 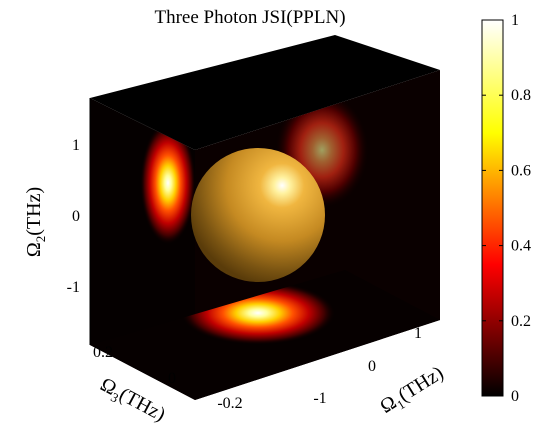 What do you see at coordinates (73, 287) in the screenshot?
I see `y-tick-m1: -1` at bounding box center [73, 287].